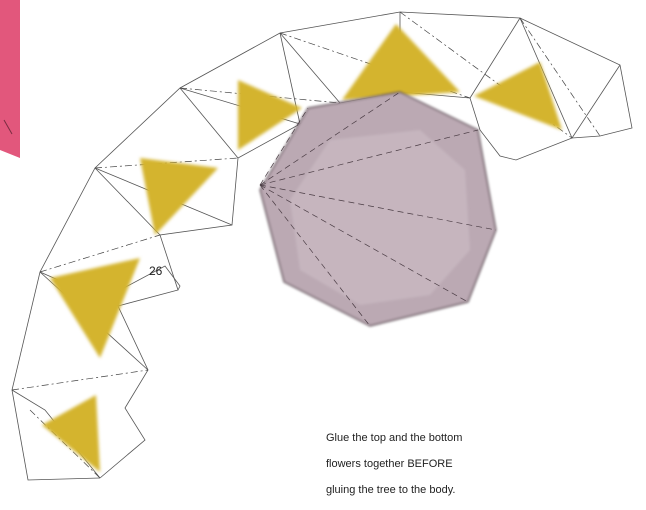 The width and height of the screenshot is (646, 510). What do you see at coordinates (389, 464) in the screenshot?
I see `instruction-line-2: flowers together BEFORE` at bounding box center [389, 464].